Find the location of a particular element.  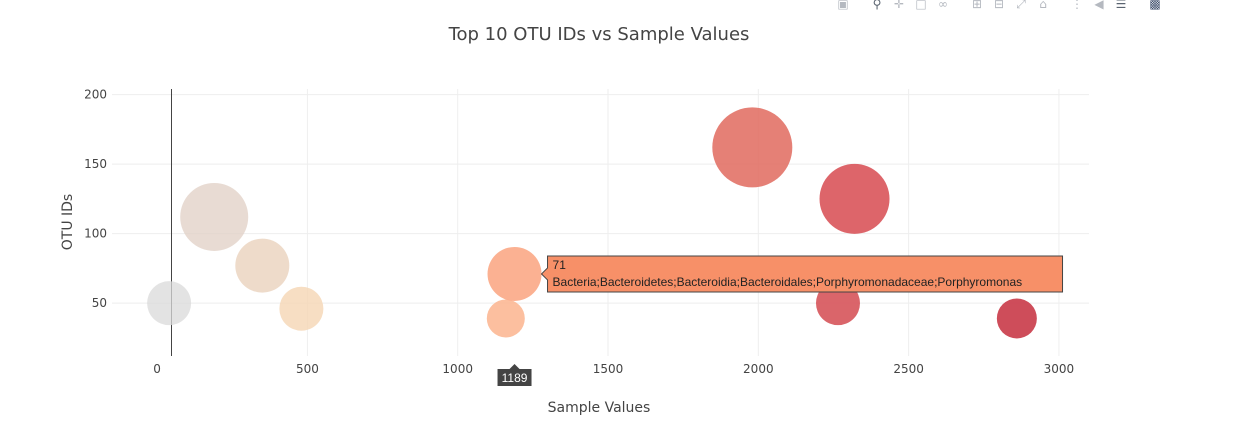

zoom-in-icon: ⊞ is located at coordinates (977, 5).